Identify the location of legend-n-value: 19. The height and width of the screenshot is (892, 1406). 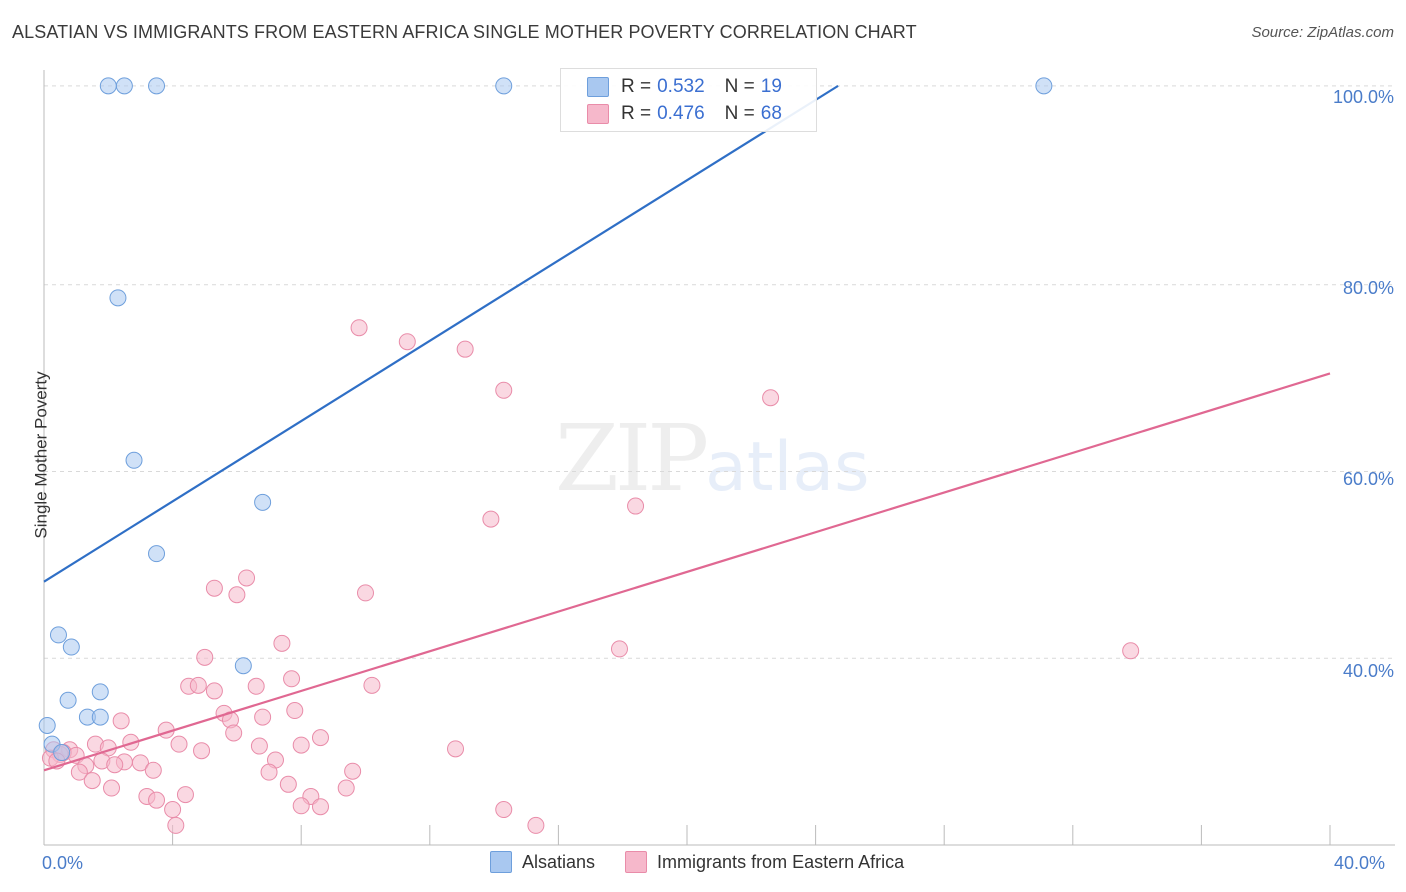
(771, 86).